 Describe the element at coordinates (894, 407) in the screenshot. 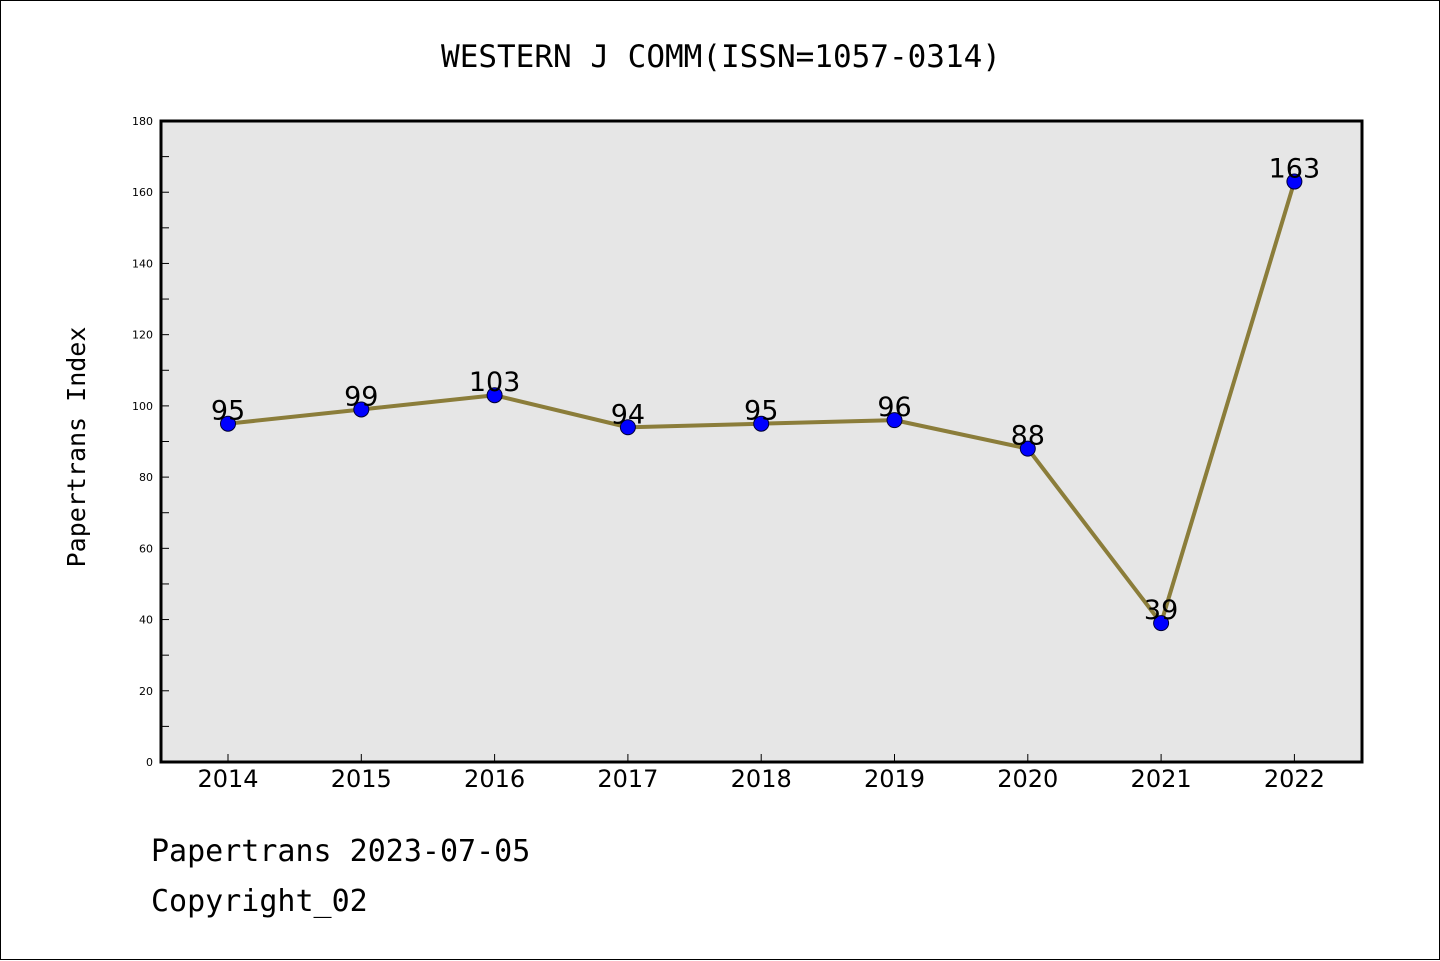

I see `data-label: 96` at that location.